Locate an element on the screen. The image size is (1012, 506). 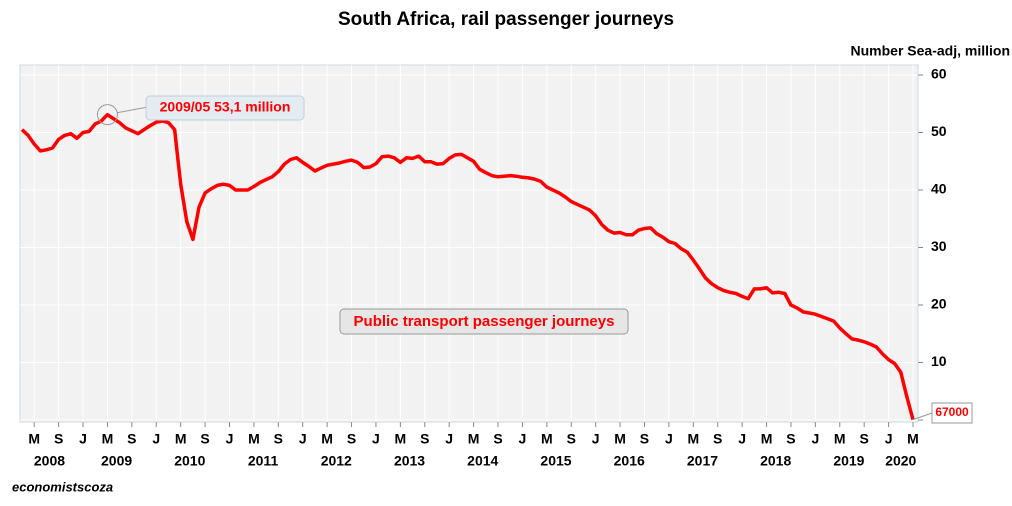
annotation-label: 2009/05 53,1 million is located at coordinates (225, 107).